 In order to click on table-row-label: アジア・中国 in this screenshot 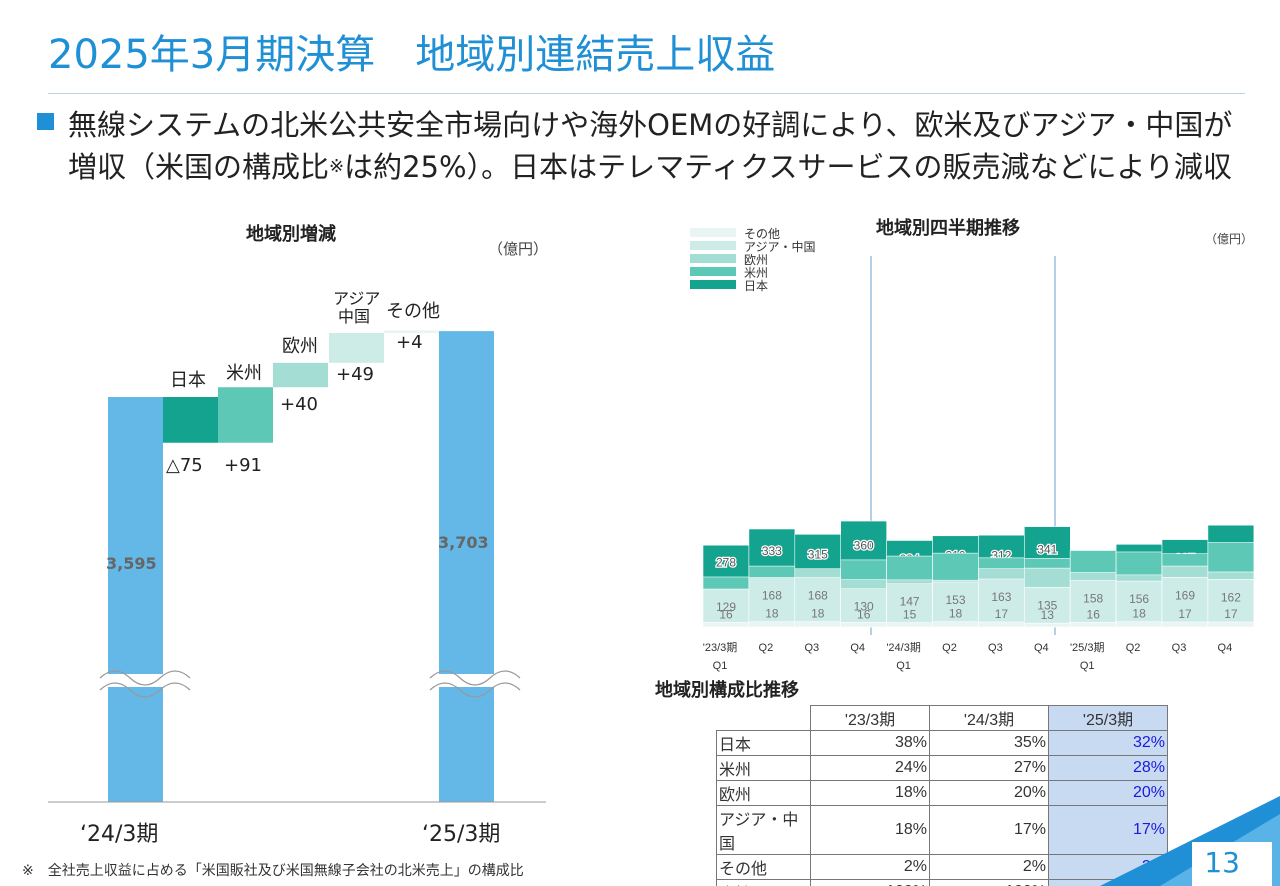, I will do `click(763, 830)`.